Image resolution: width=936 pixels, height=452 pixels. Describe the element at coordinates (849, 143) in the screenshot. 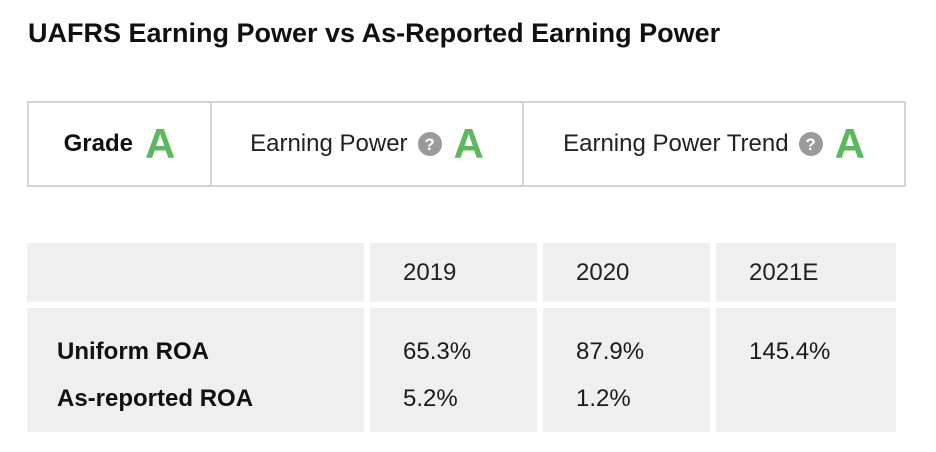

I see `earning-power-trend-grade: A` at that location.